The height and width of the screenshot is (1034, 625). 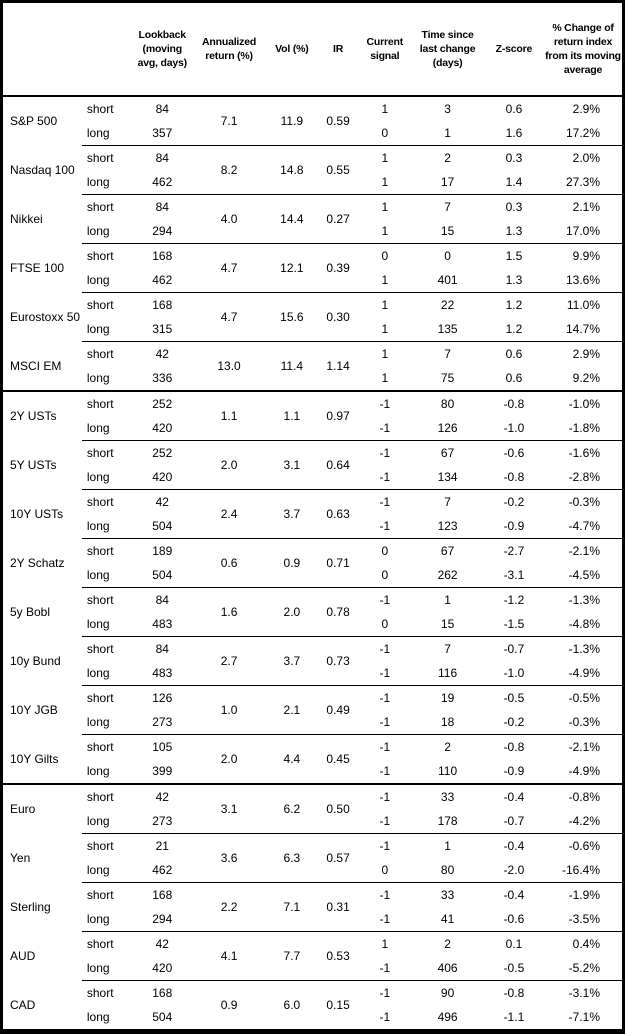 I want to click on time-since-value: 15, so click(x=447, y=231).